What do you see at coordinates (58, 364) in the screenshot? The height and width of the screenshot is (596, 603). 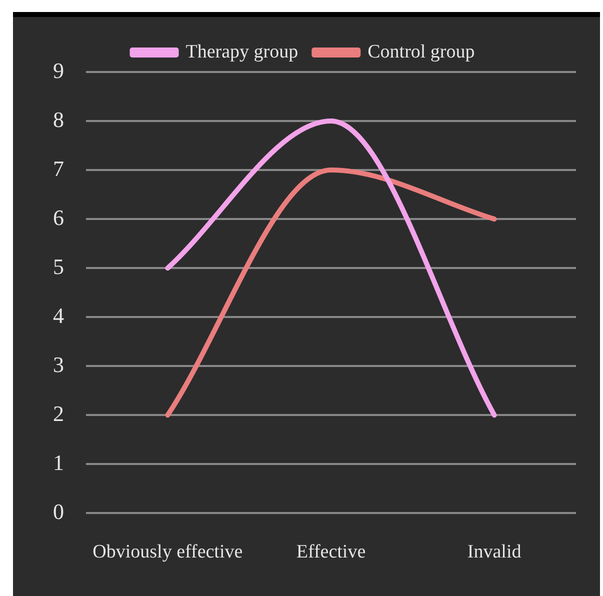 I see `y-tick-label: 3` at bounding box center [58, 364].